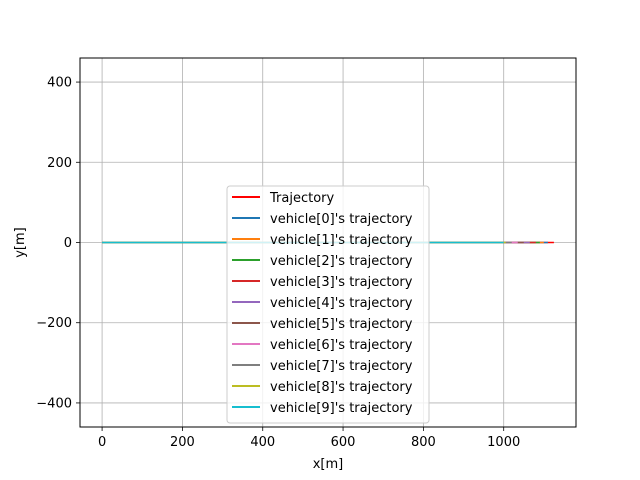 This screenshot has width=640, height=480. What do you see at coordinates (341, 240) in the screenshot?
I see `legend-entry-label: vehicle[1]'s trajectory` at bounding box center [341, 240].